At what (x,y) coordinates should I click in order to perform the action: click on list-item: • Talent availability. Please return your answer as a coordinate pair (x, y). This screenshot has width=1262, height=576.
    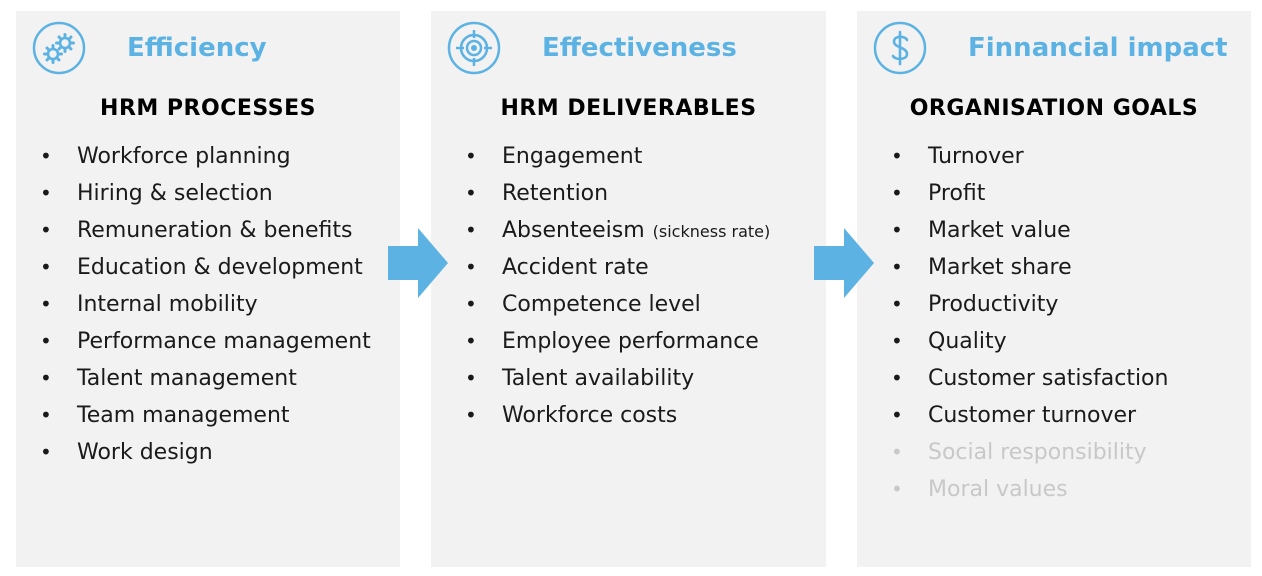
    Looking at the image, I should click on (617, 378).